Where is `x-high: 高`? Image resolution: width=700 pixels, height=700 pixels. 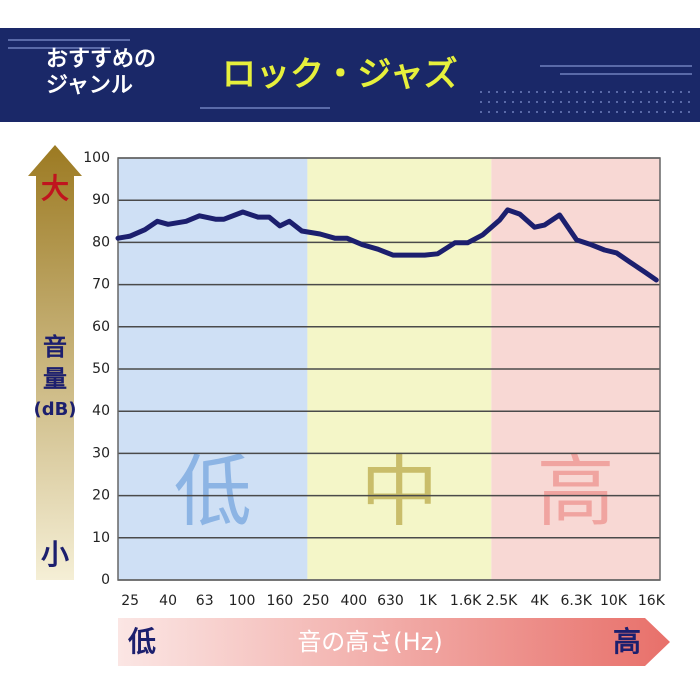 x-high: 高 is located at coordinates (627, 641).